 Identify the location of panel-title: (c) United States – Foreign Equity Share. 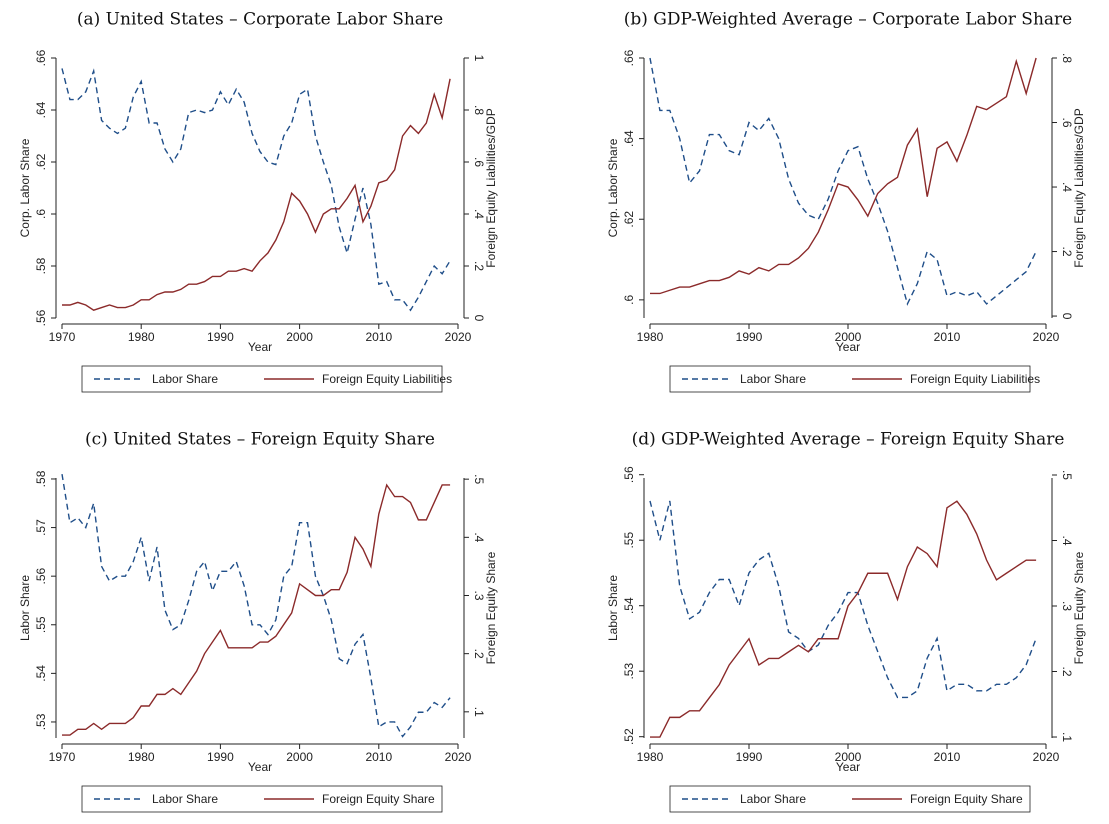
(260, 440).